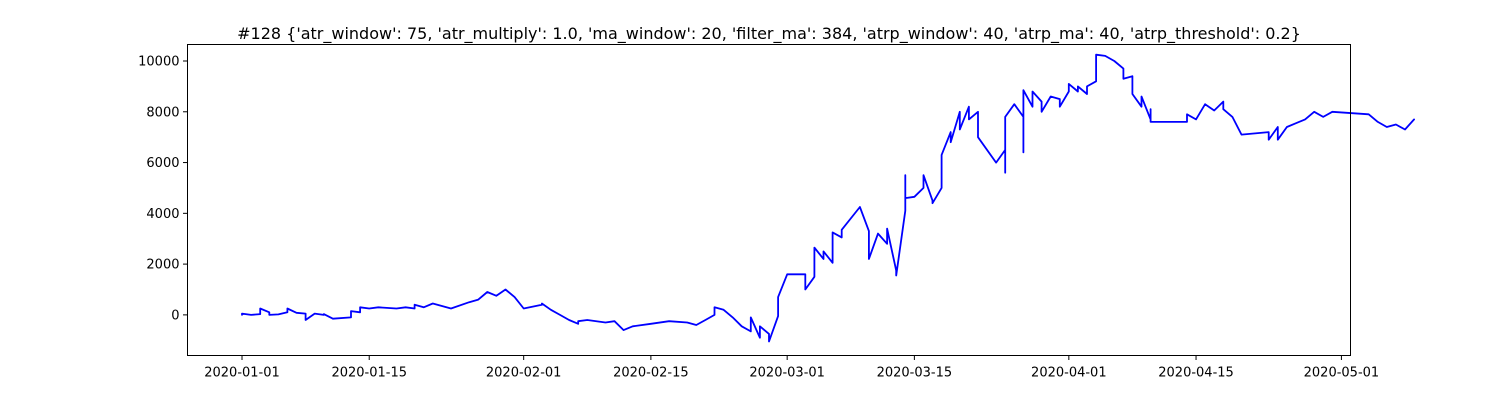  Describe the element at coordinates (162, 112) in the screenshot. I see `y-tick-label: 8000` at that location.